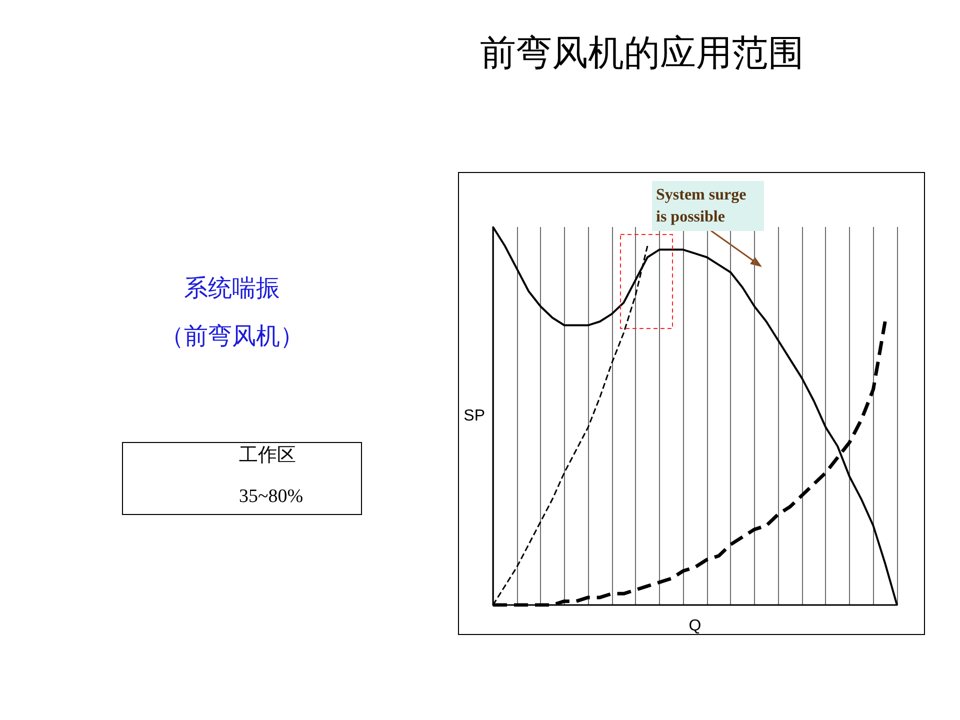 The image size is (960, 720). What do you see at coordinates (703, 206) in the screenshot?
I see `text: System surge is possible` at bounding box center [703, 206].